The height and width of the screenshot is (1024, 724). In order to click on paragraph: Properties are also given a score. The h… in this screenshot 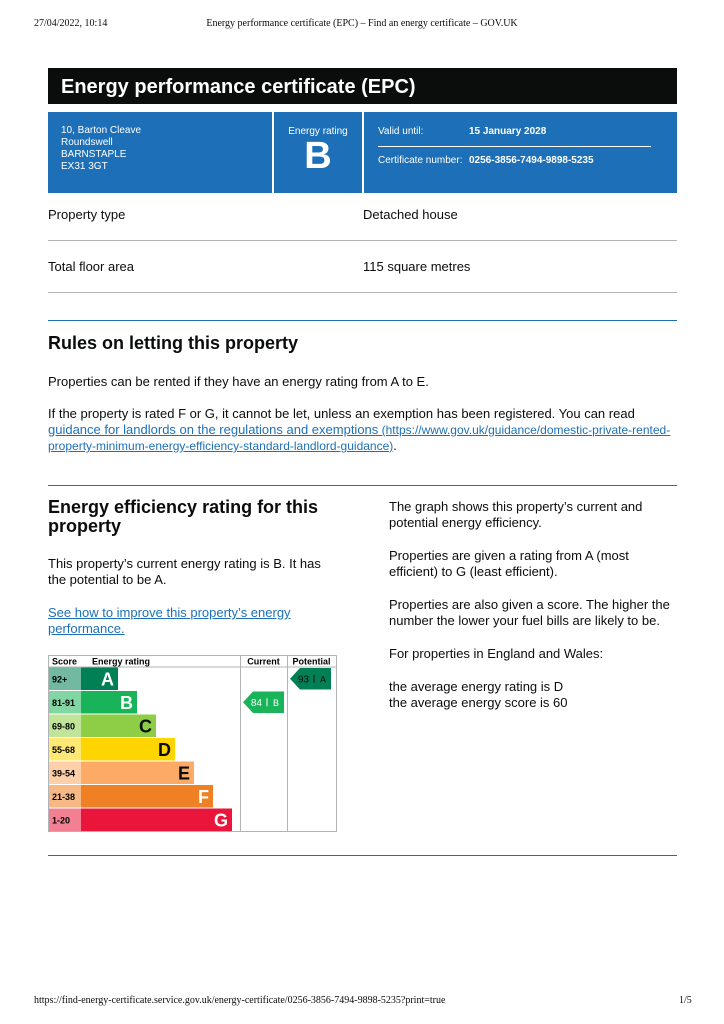, I will do `click(529, 612)`.